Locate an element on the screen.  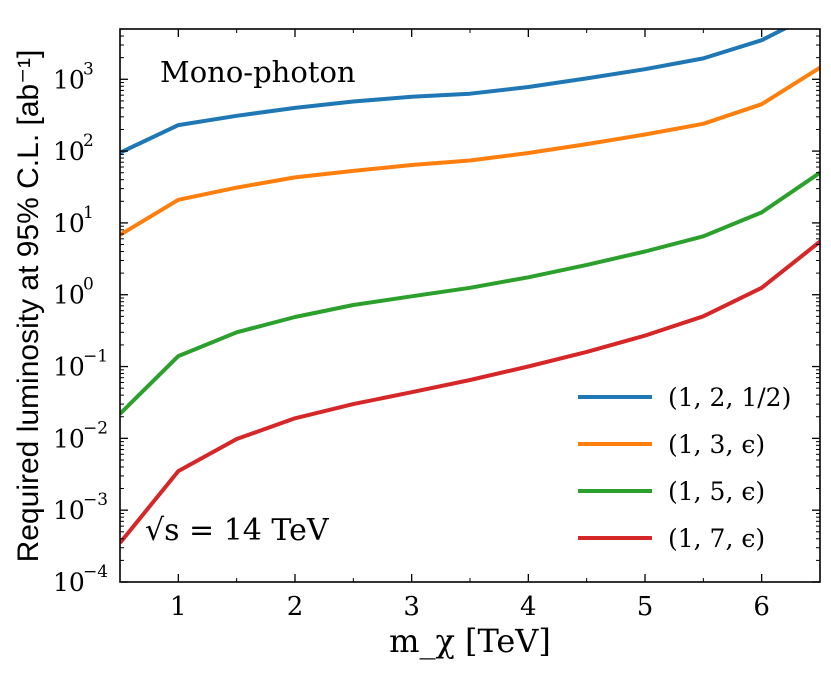
y-tick-exponent: −3 is located at coordinates (95, 500).